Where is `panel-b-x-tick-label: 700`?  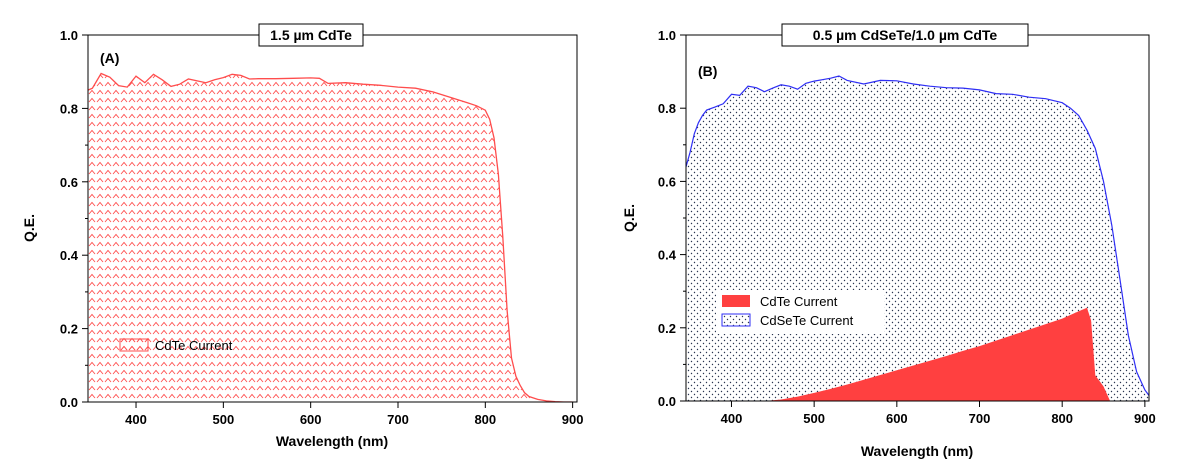
panel-b-x-tick-label: 700 is located at coordinates (980, 418).